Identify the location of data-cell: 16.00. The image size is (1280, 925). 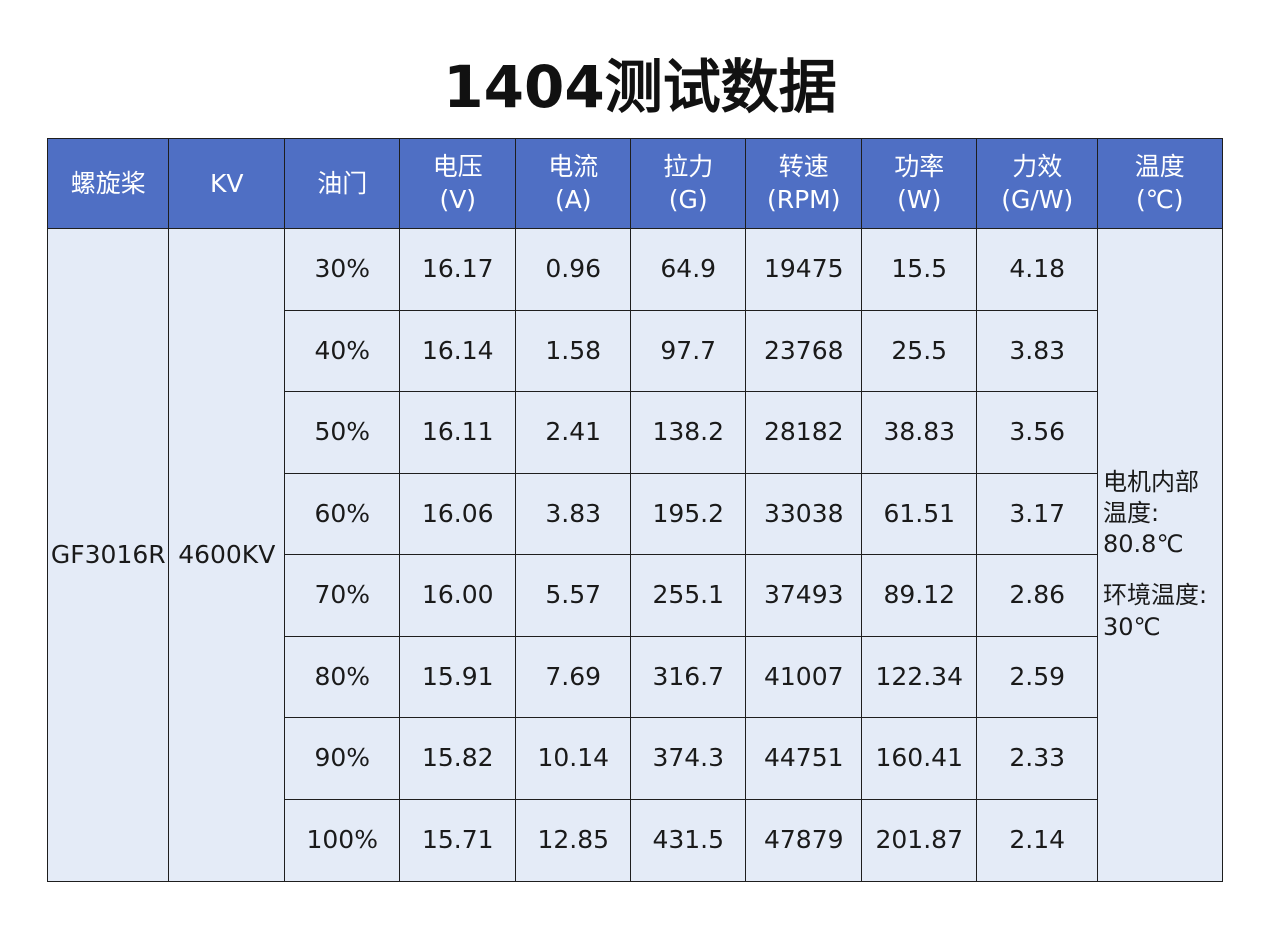
(458, 595).